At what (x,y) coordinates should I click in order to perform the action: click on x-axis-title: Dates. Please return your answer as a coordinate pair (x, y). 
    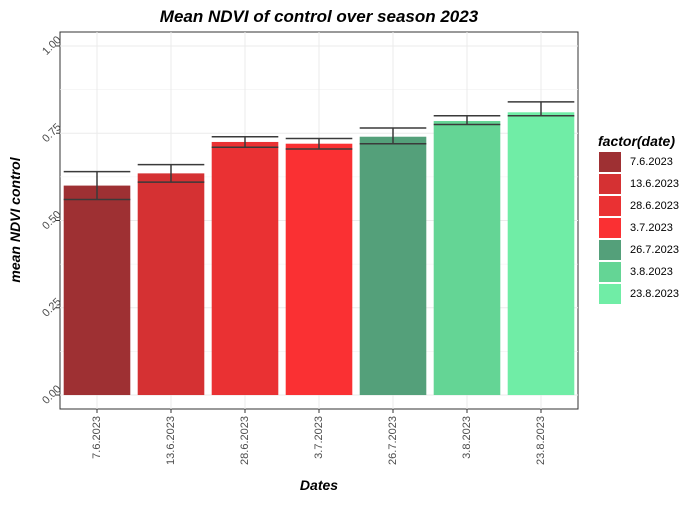
    Looking at the image, I should click on (319, 485).